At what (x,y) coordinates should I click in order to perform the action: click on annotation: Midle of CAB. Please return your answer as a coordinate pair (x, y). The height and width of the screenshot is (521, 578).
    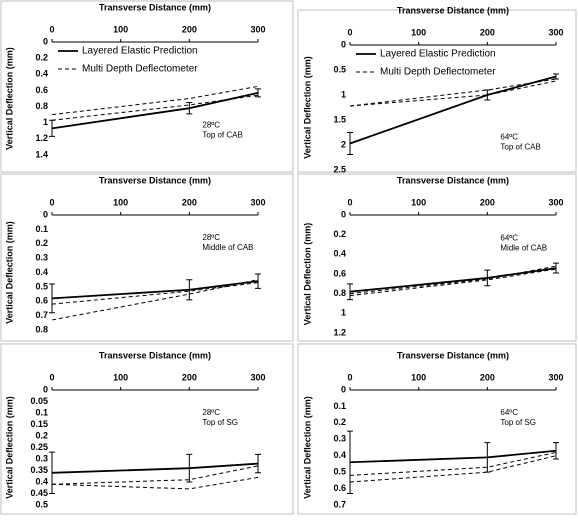
    Looking at the image, I should click on (523, 248).